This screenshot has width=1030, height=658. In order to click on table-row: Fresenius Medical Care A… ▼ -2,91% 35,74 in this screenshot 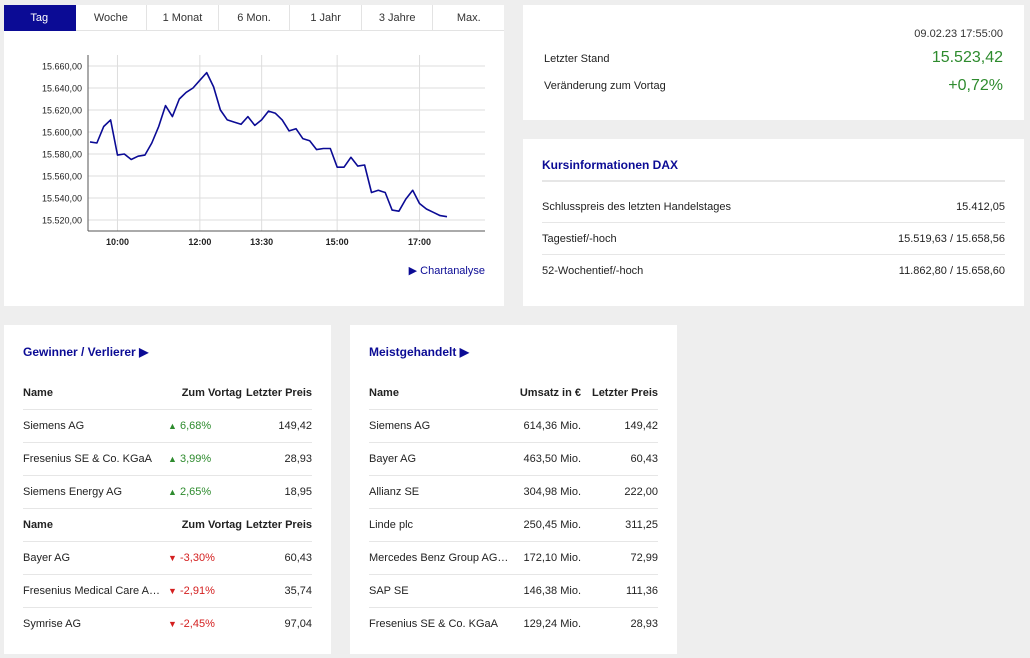, I will do `click(167, 591)`.